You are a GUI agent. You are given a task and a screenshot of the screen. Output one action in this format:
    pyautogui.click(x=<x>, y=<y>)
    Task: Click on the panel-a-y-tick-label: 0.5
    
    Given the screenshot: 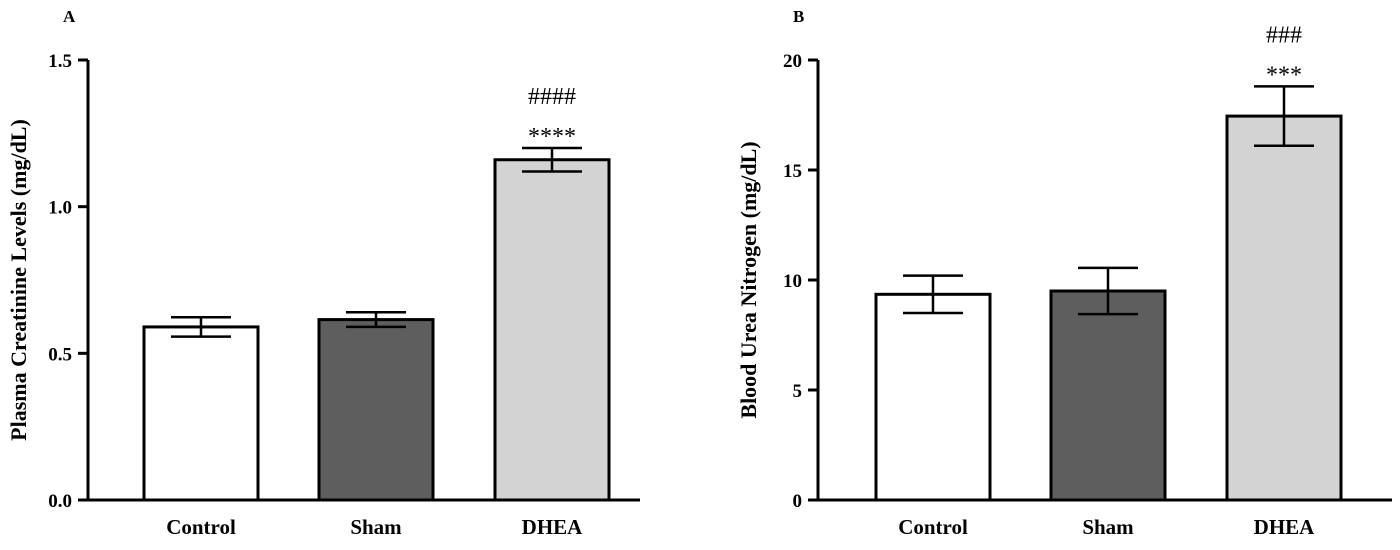 What is the action you would take?
    pyautogui.click(x=60, y=354)
    